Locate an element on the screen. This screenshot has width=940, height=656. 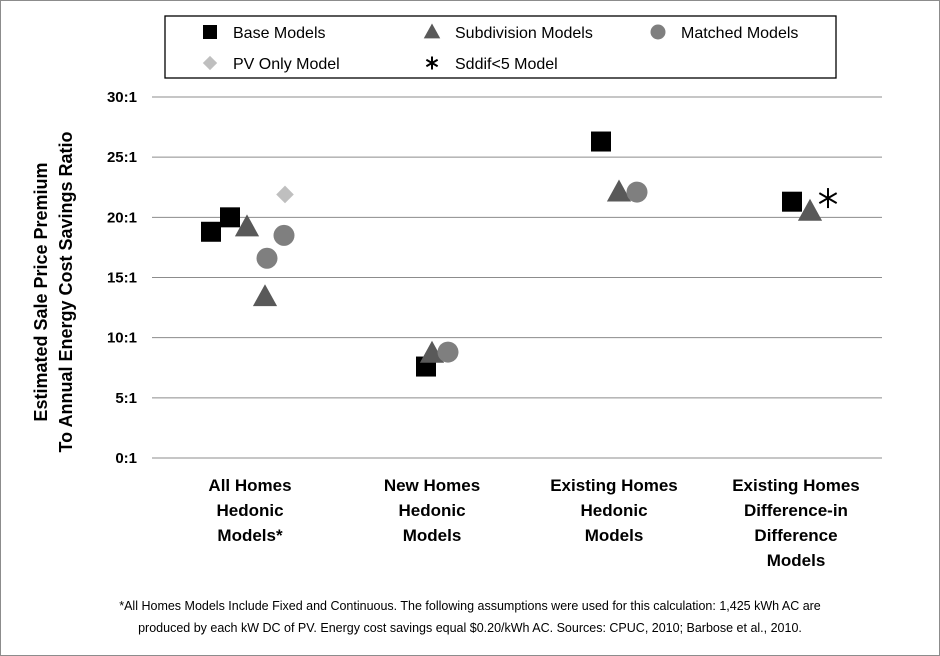
legend-label: Subdivision Models is located at coordinates (524, 33).